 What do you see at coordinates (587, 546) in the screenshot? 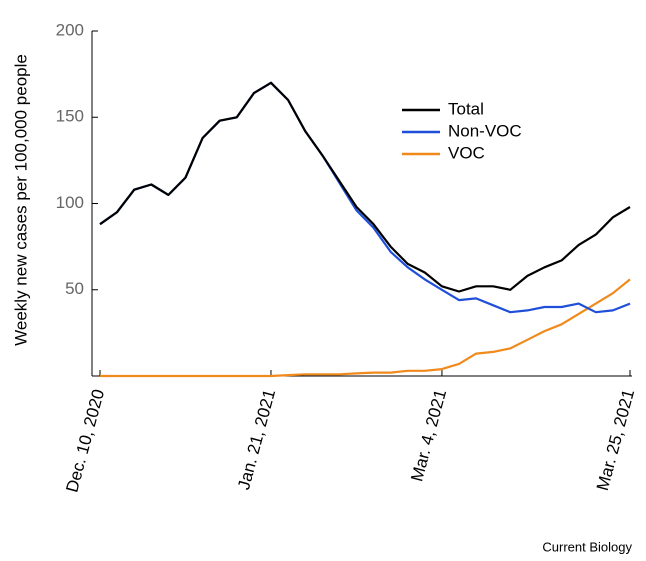
I see `source: Current Biology` at bounding box center [587, 546].